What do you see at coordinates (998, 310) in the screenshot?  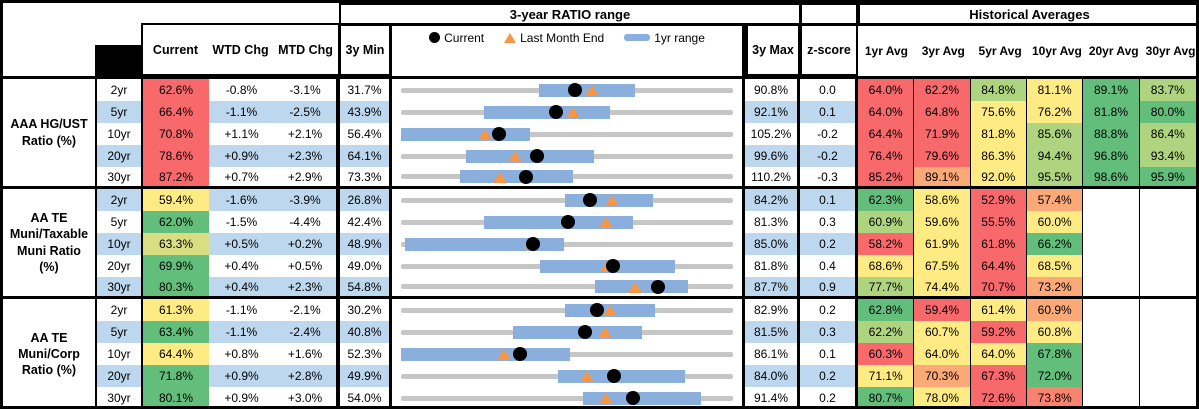 I see `cell-avg-5yr: 61.4%` at bounding box center [998, 310].